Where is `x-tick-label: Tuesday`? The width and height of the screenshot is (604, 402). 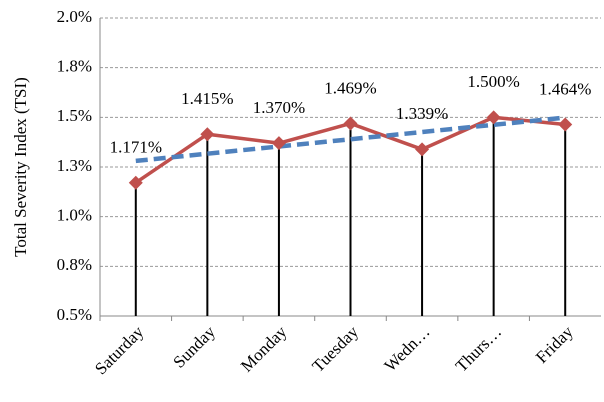 x-tick-label: Tuesday is located at coordinates (335, 349).